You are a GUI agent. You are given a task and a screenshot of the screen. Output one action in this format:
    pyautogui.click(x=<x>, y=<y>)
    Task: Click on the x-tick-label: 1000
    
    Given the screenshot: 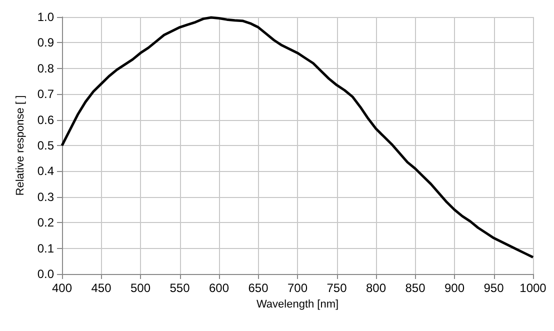 What is the action you would take?
    pyautogui.click(x=533, y=288)
    